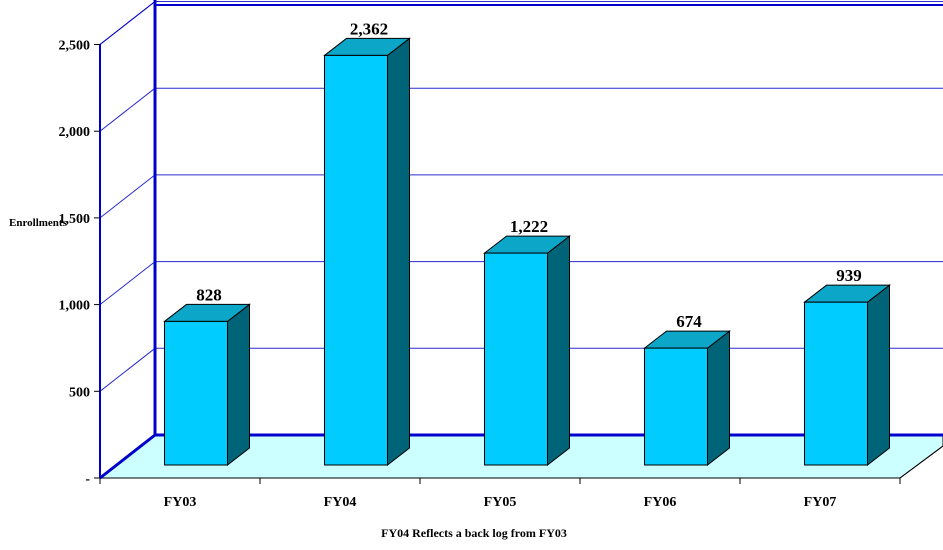 The image size is (943, 550). What do you see at coordinates (820, 502) in the screenshot?
I see `category-label-fy07: FY07` at bounding box center [820, 502].